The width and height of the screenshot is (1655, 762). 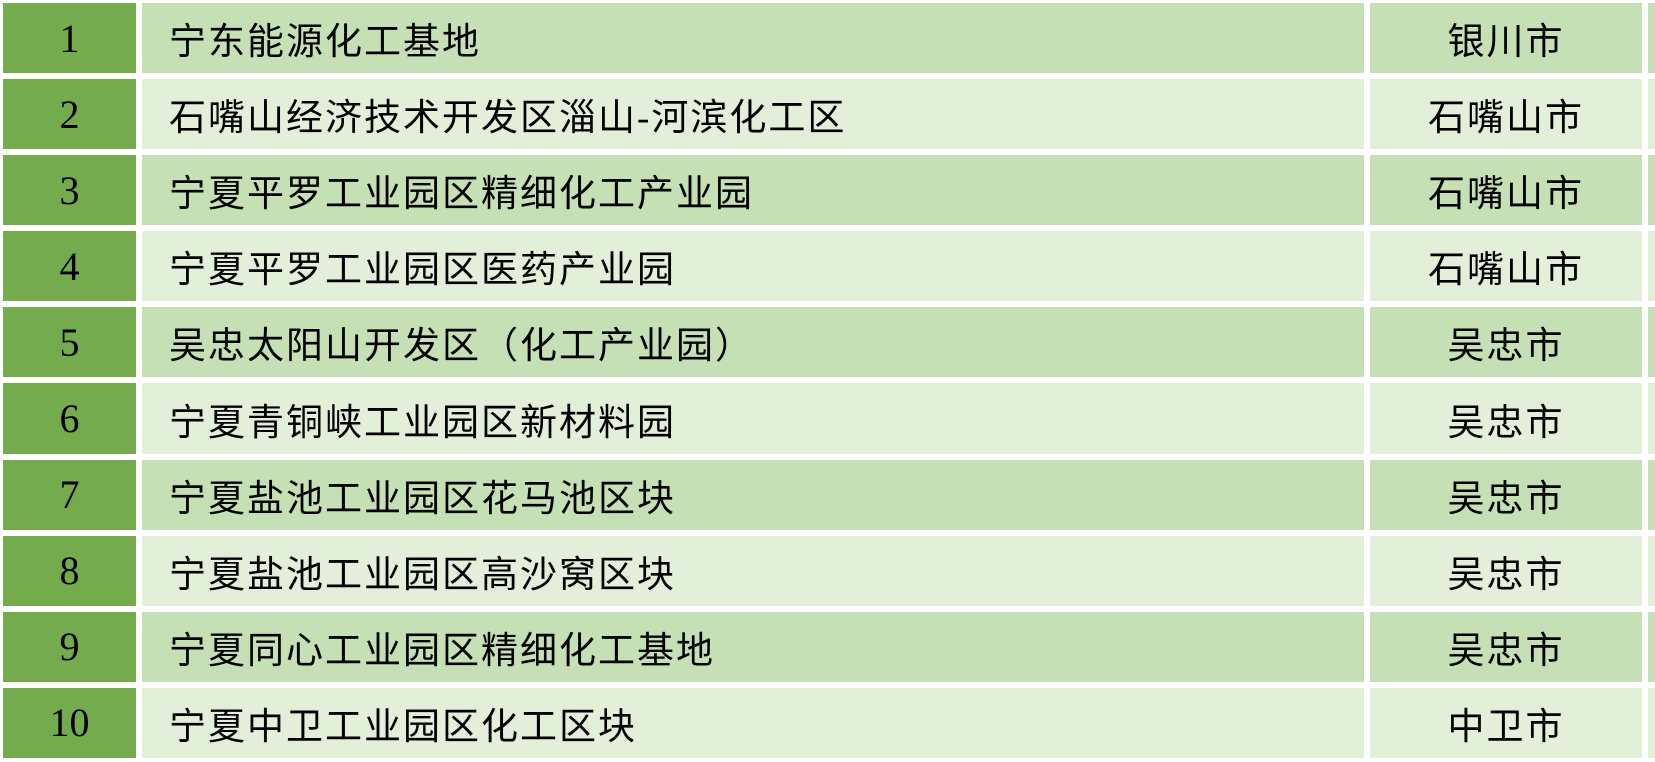 What do you see at coordinates (753, 722) in the screenshot?
I see `park-name-cell: 宁夏中卫工业园区化工区块` at bounding box center [753, 722].